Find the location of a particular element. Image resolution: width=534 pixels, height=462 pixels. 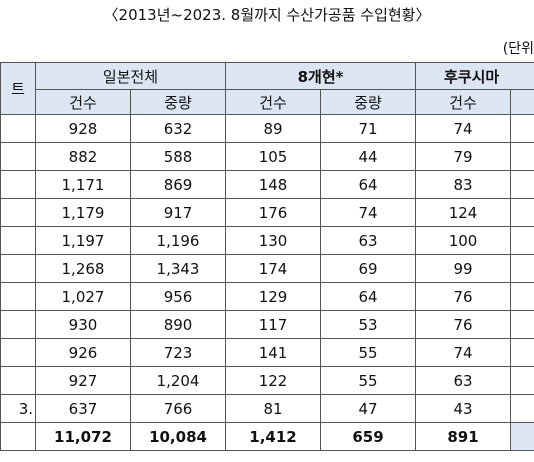

cell: 130 is located at coordinates (273, 240).